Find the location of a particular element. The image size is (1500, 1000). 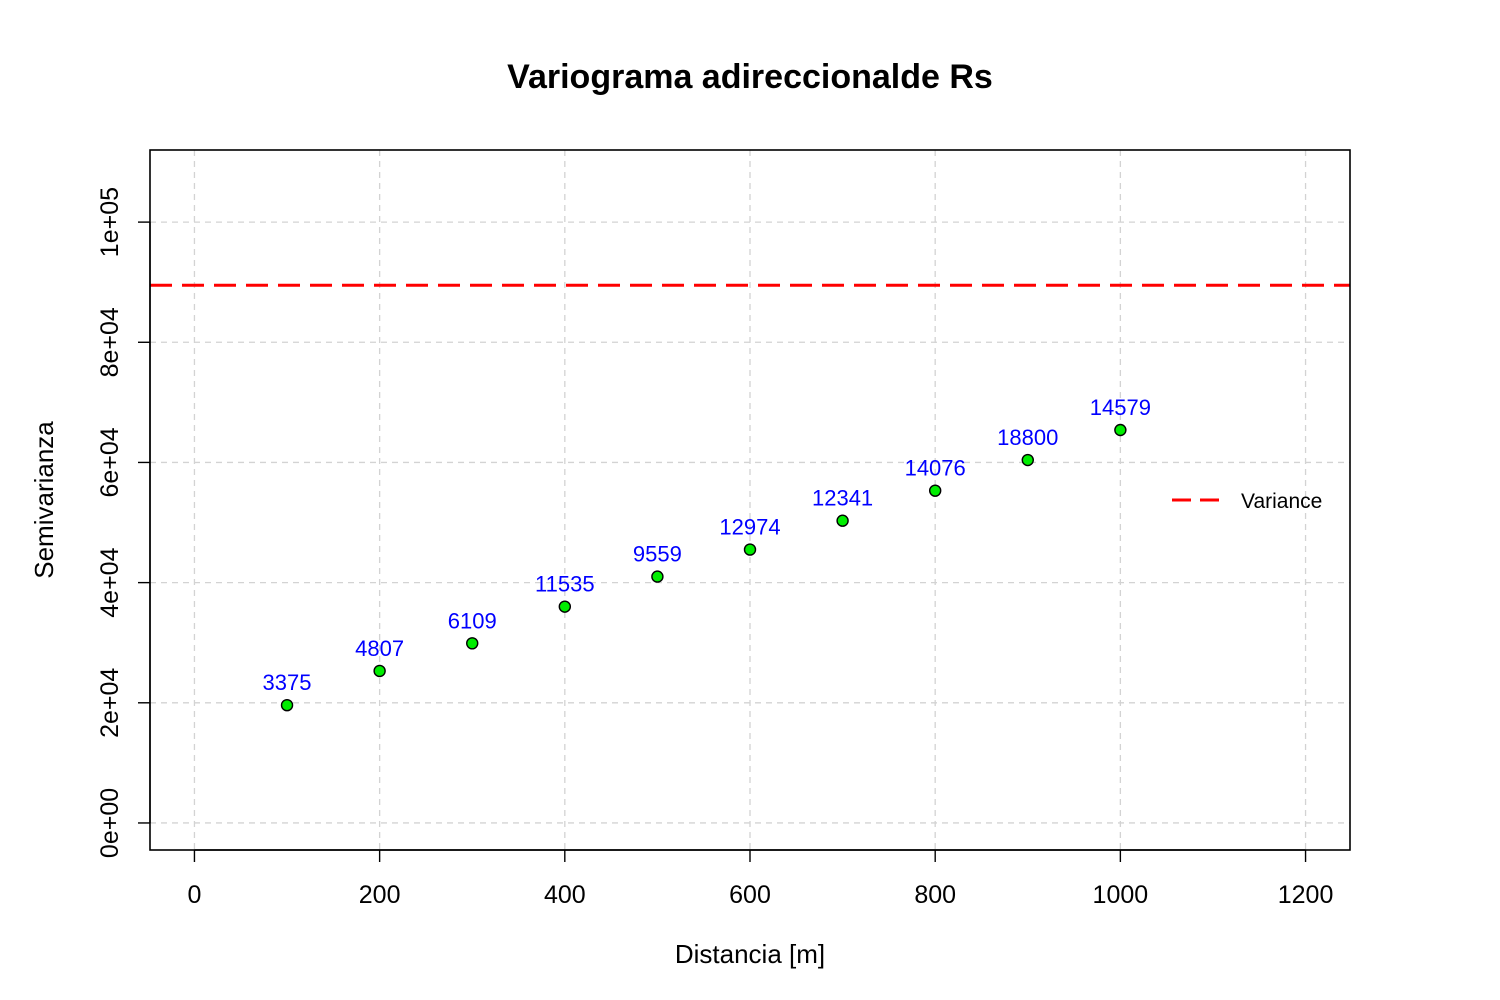

point-label: 14579 is located at coordinates (1120, 407).